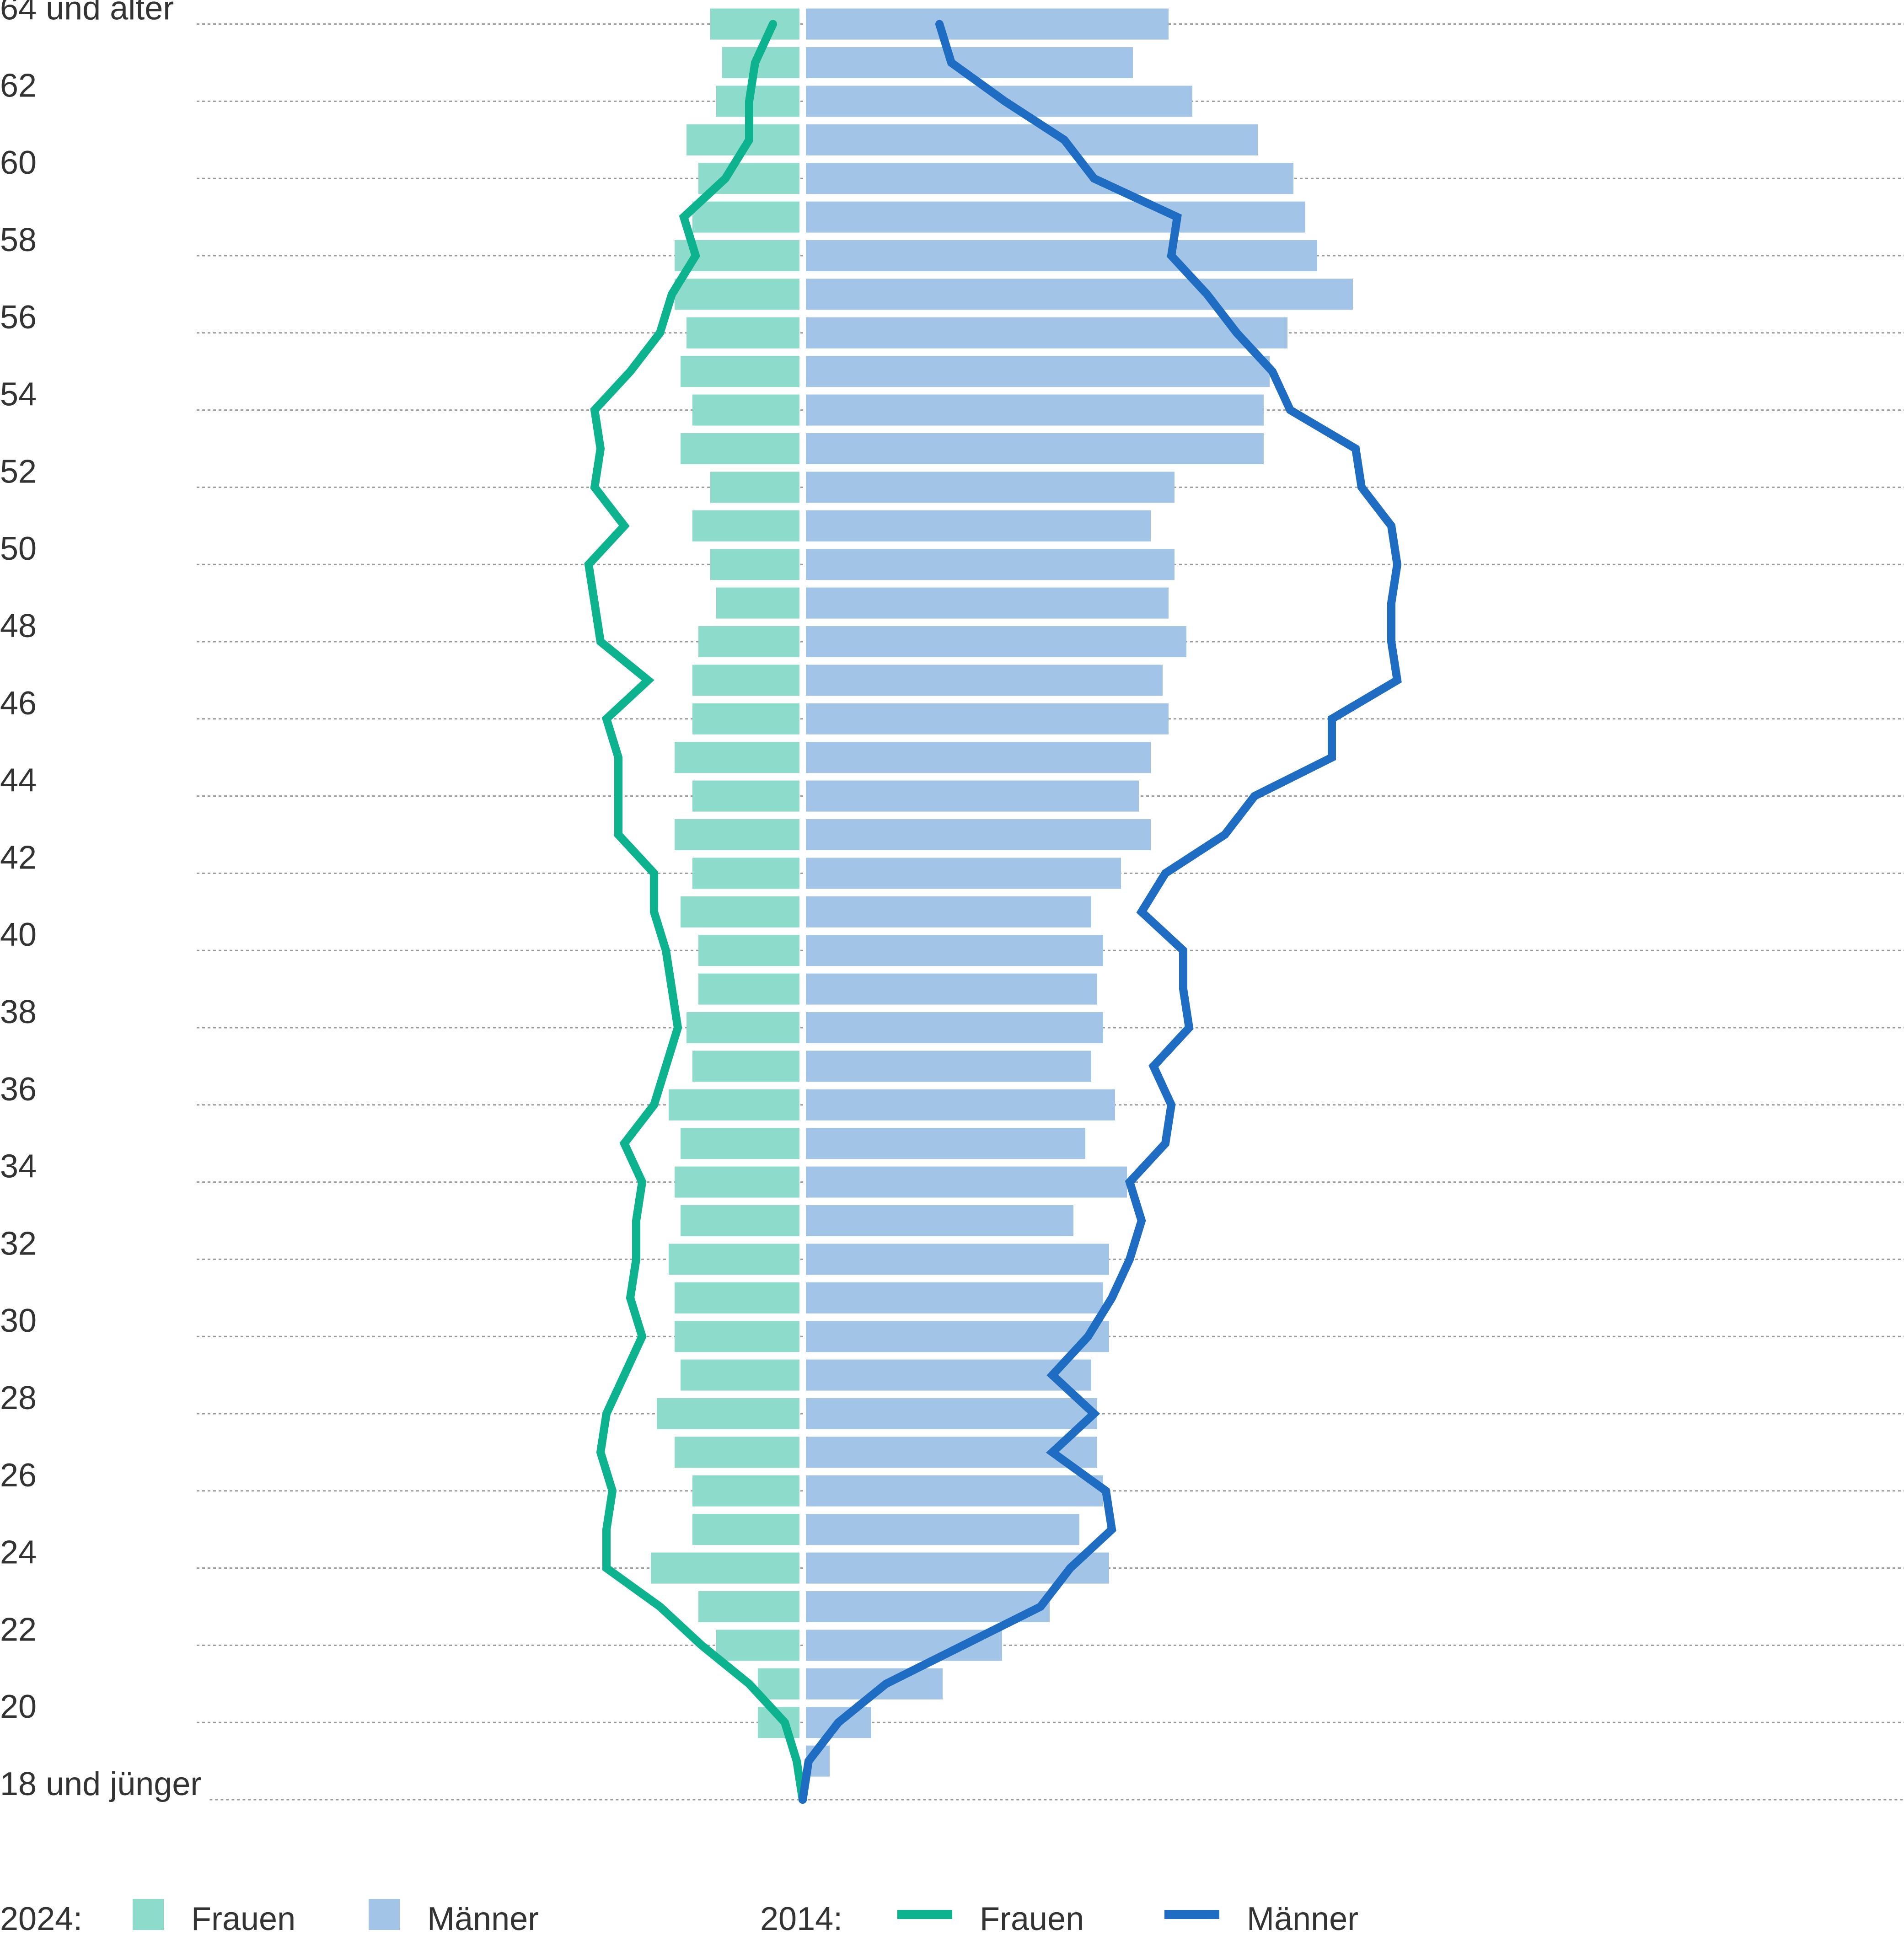 Image resolution: width=1904 pixels, height=1941 pixels. Describe the element at coordinates (695, 912) in the screenshot. I see `line-frauen-2014` at that location.